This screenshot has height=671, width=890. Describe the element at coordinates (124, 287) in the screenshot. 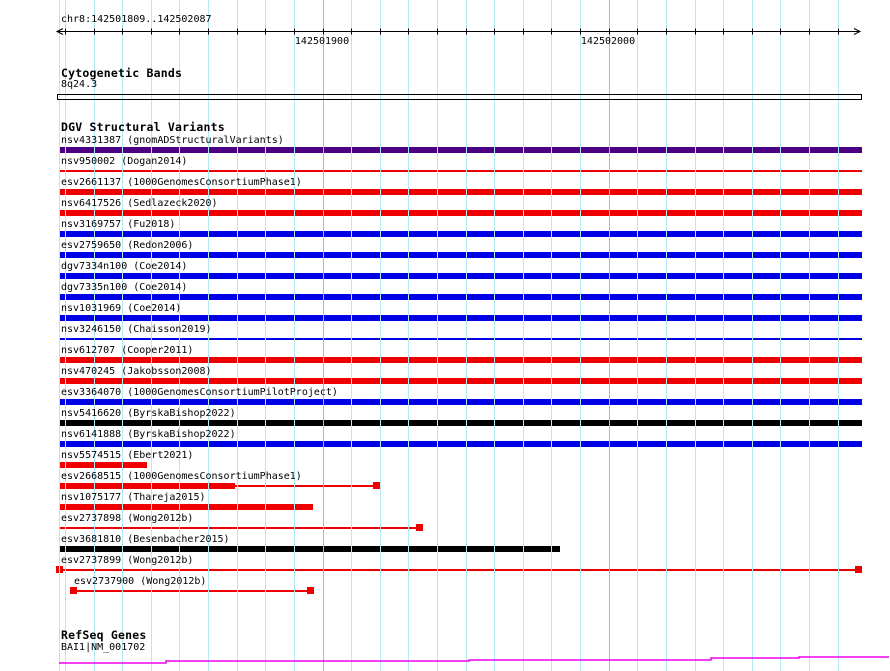

I see `variant-label: dgv7335n100 (Coe2014)` at that location.